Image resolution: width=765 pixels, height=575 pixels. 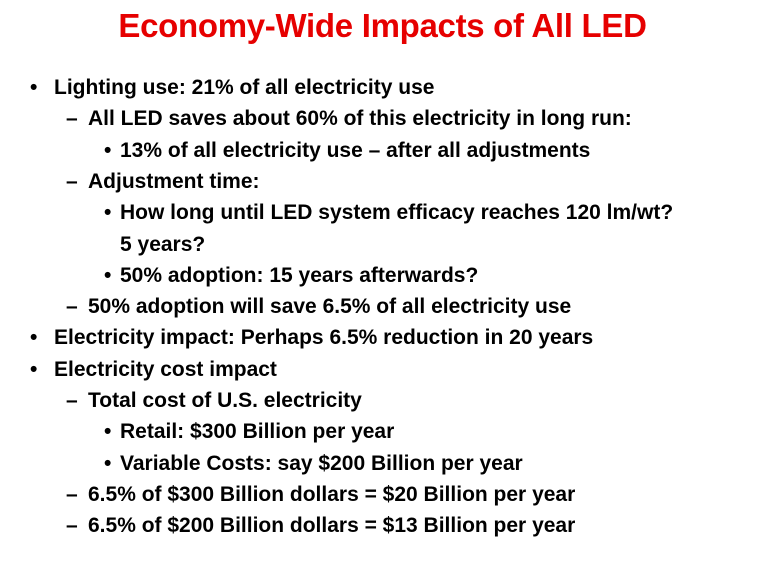 I want to click on bullet-text-level-4: 5 years?, so click(x=163, y=244).